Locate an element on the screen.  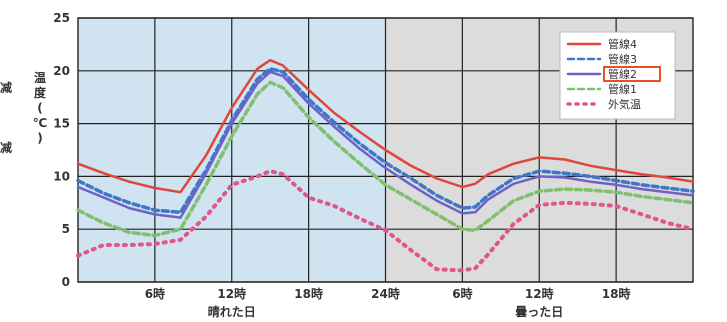
x-tick-label-1: 12時 is located at coordinates (231, 293).